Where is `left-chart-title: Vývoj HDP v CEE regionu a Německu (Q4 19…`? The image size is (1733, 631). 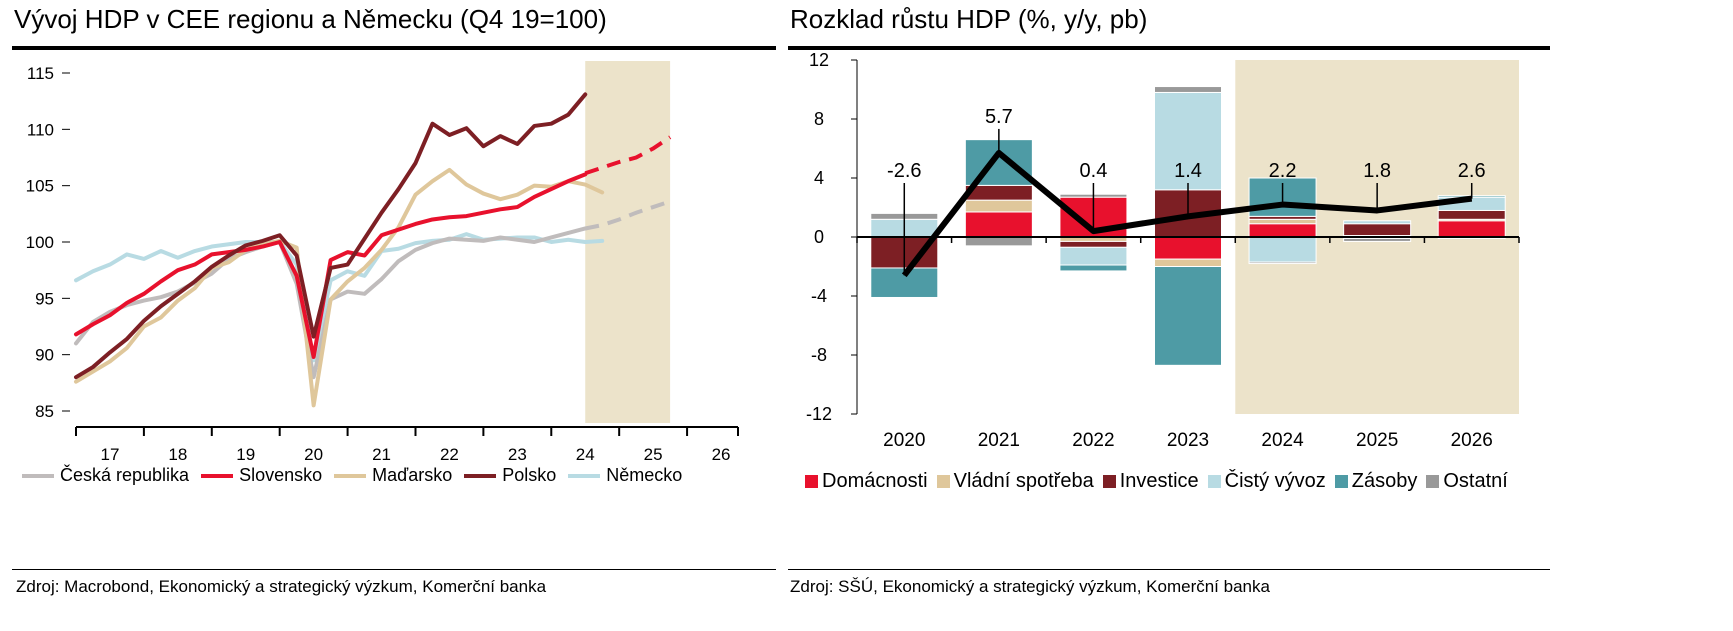
left-chart-title: Vývoj HDP v CEE regionu a Německu (Q4 19… is located at coordinates (310, 19).